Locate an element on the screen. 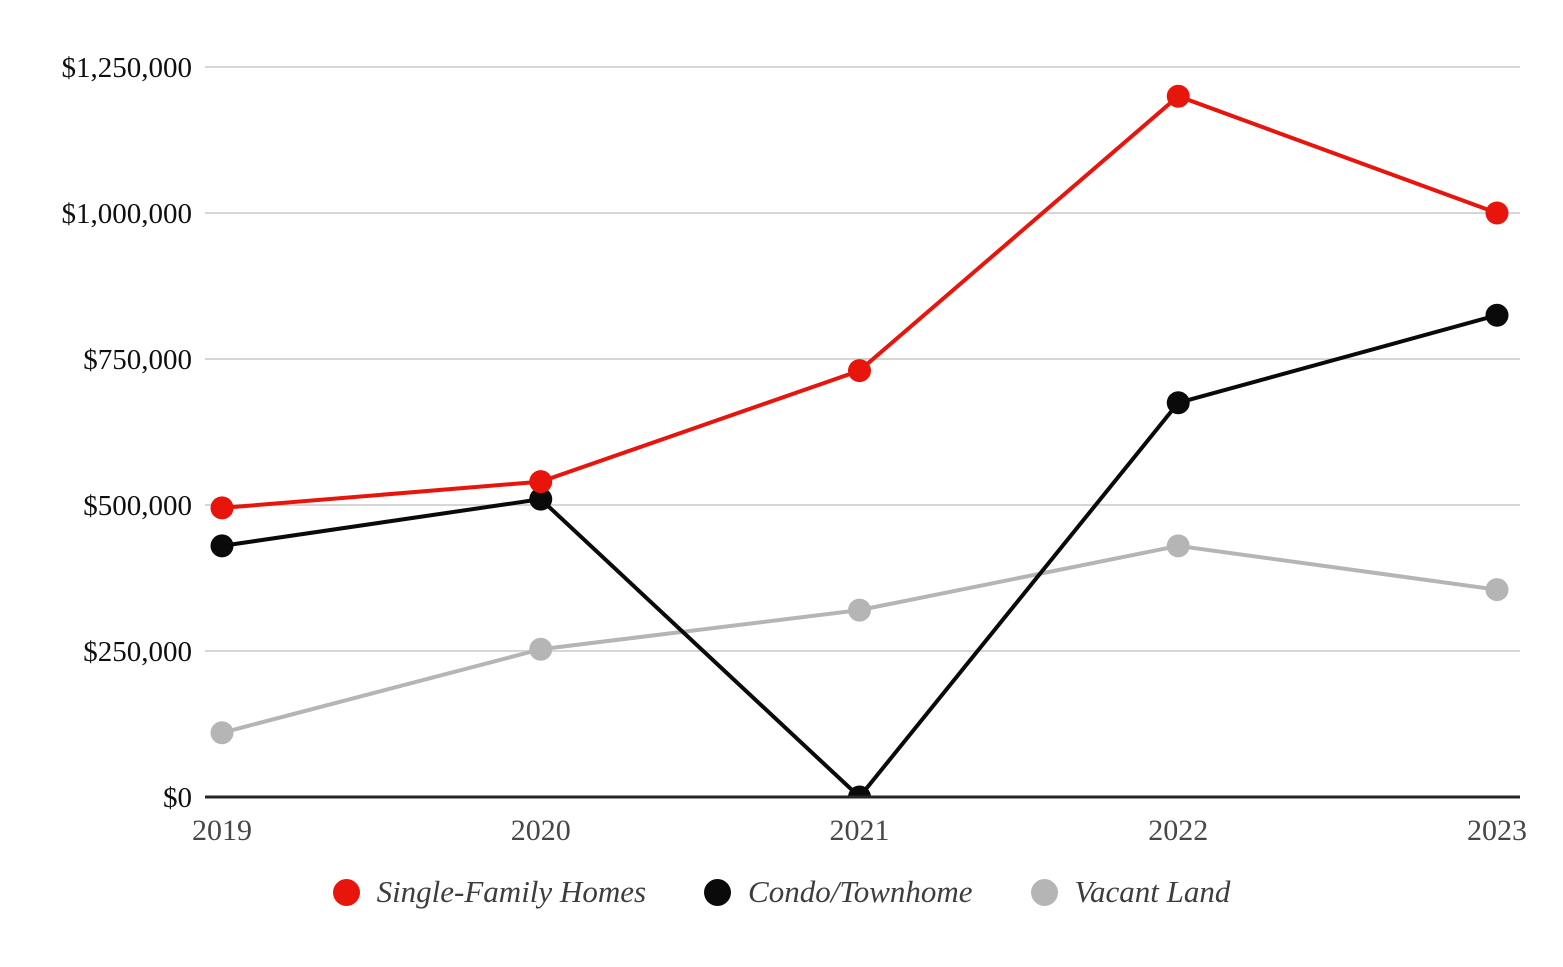 This screenshot has width=1563, height=967. x-tick-label: 2023 is located at coordinates (1497, 830).